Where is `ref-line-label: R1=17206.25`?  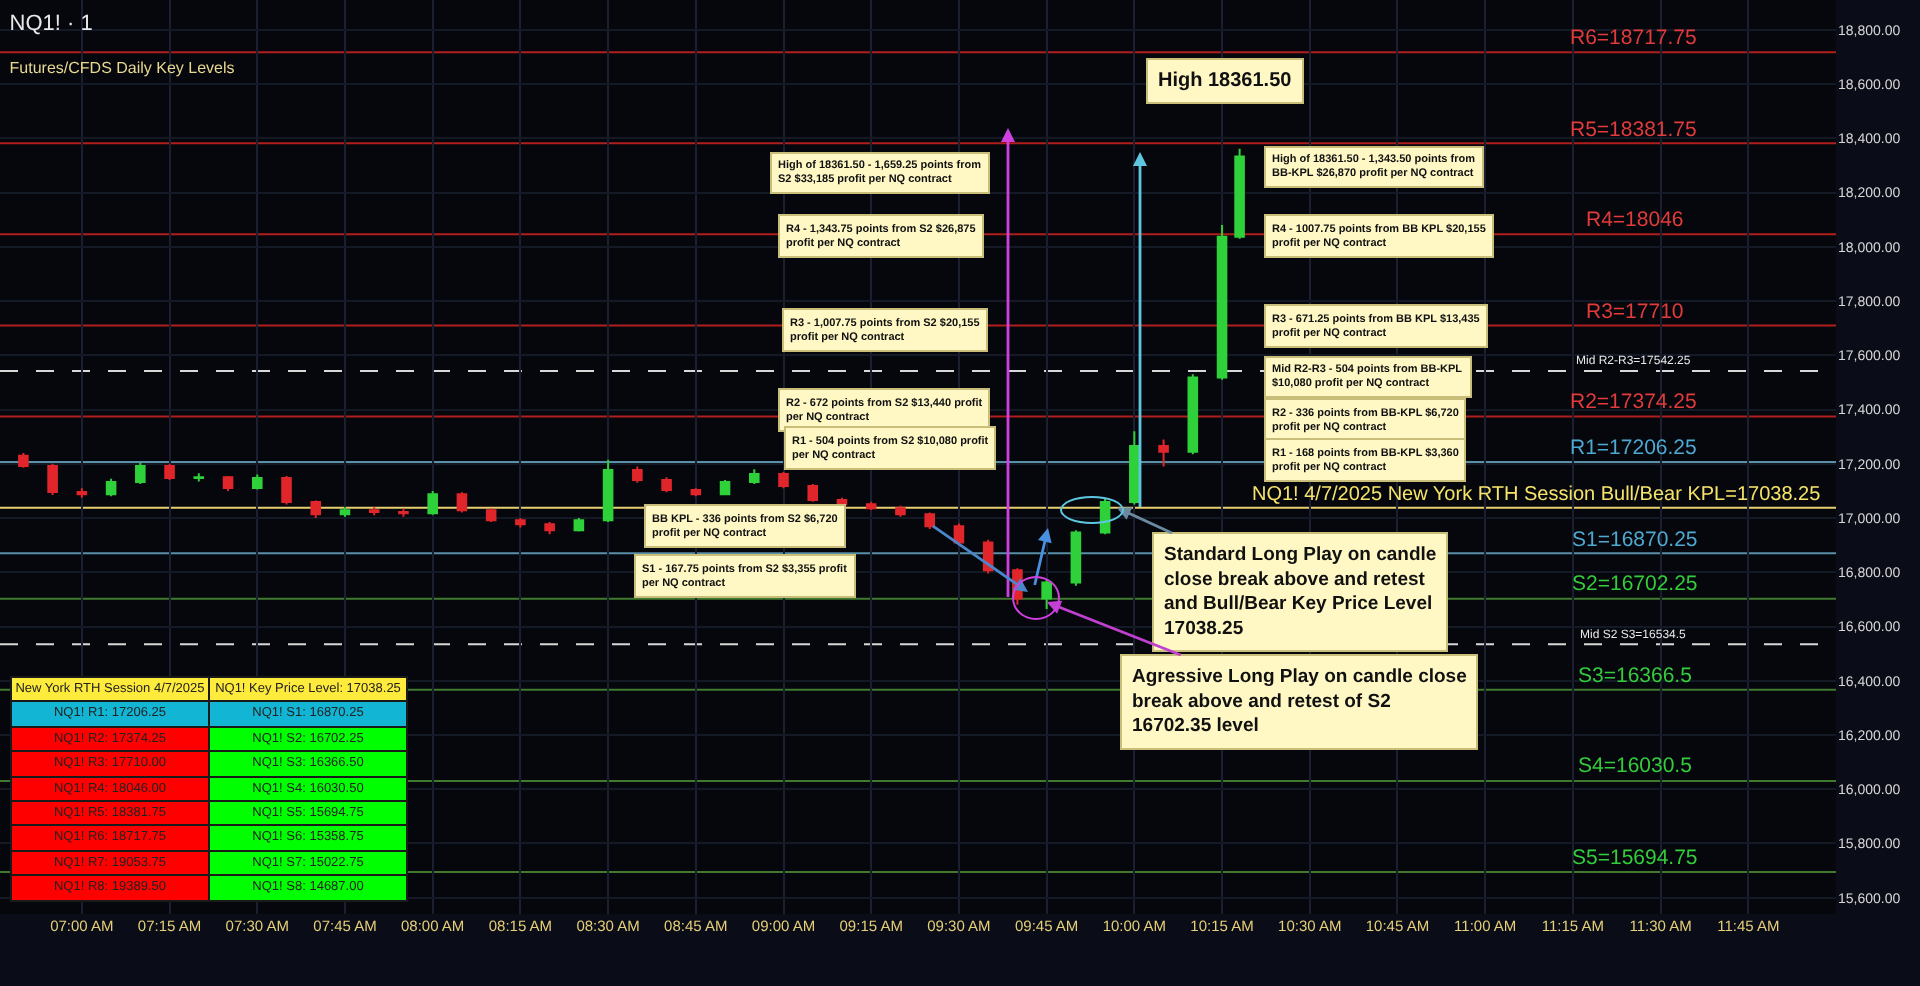 ref-line-label: R1=17206.25 is located at coordinates (1634, 448).